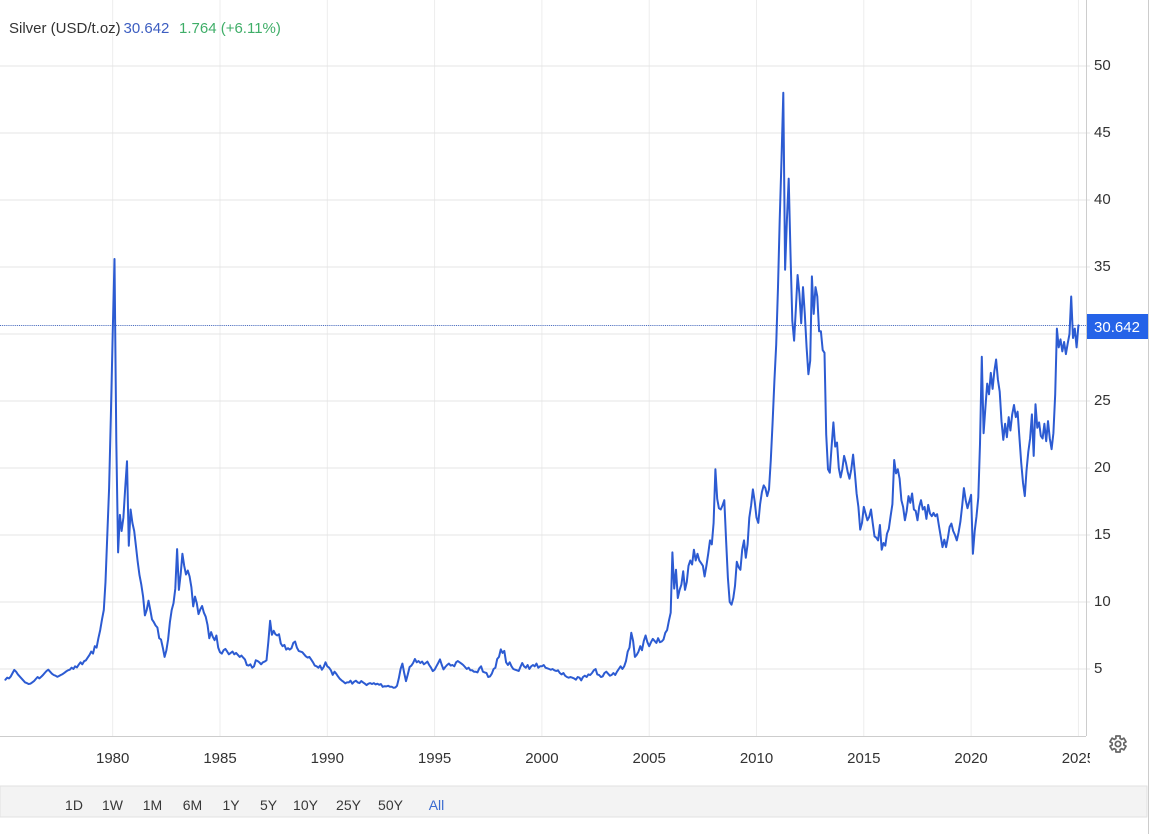 The height and width of the screenshot is (834, 1152). I want to click on svg-text: 10Y, so click(306, 805).